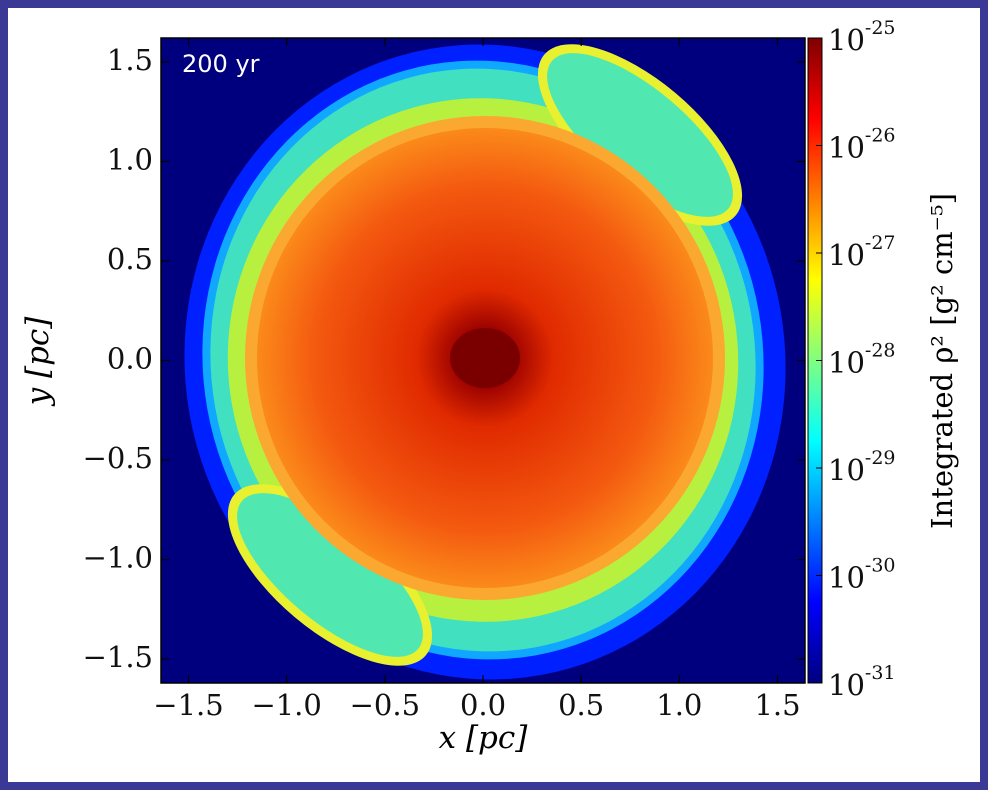  I want to click on colorbar-tick-label: 10-27, so click(862, 252).